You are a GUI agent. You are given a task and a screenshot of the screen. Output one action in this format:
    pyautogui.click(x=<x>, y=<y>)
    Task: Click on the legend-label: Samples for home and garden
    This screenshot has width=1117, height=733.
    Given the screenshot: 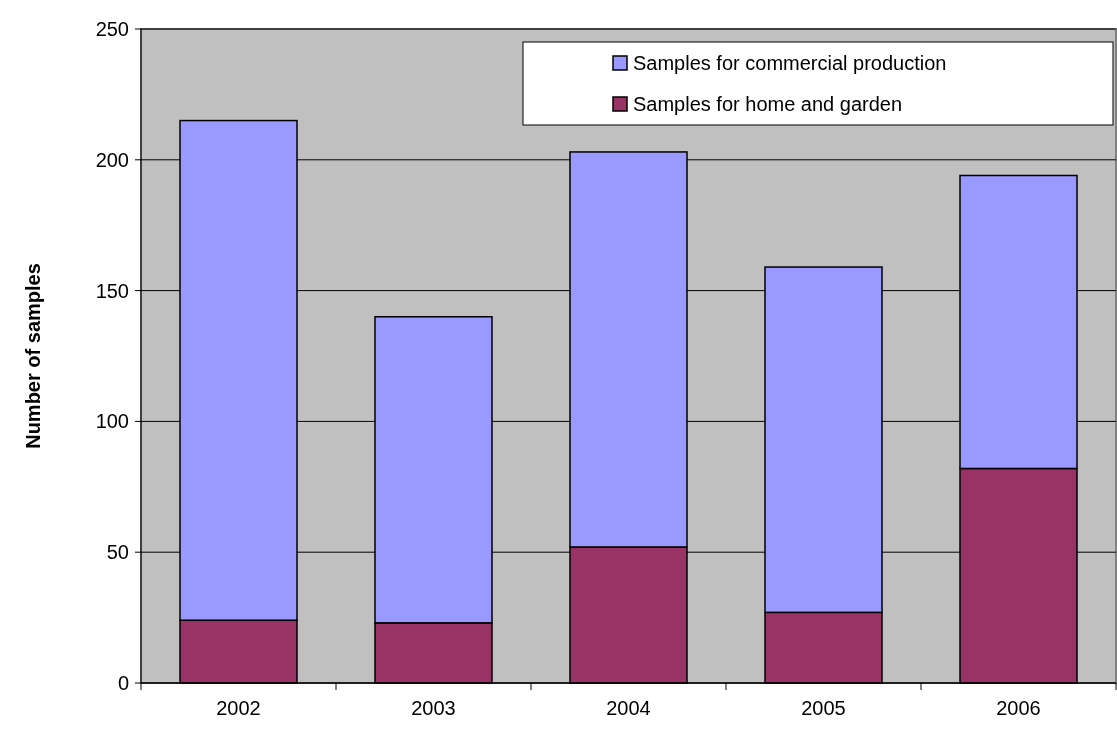 What is the action you would take?
    pyautogui.click(x=768, y=104)
    